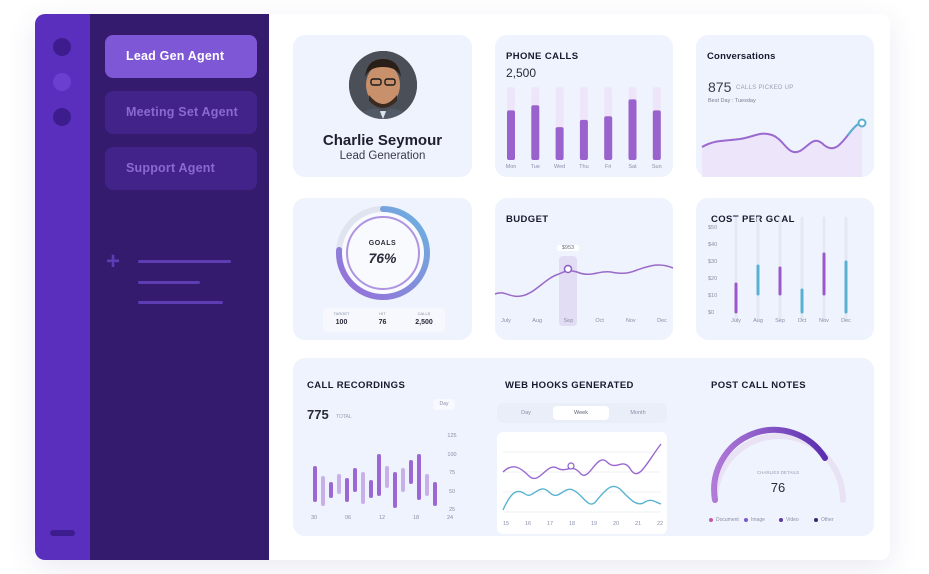 This screenshot has height=574, width=929. Describe the element at coordinates (568, 269) in the screenshot. I see `budget-highlight-marker` at that location.